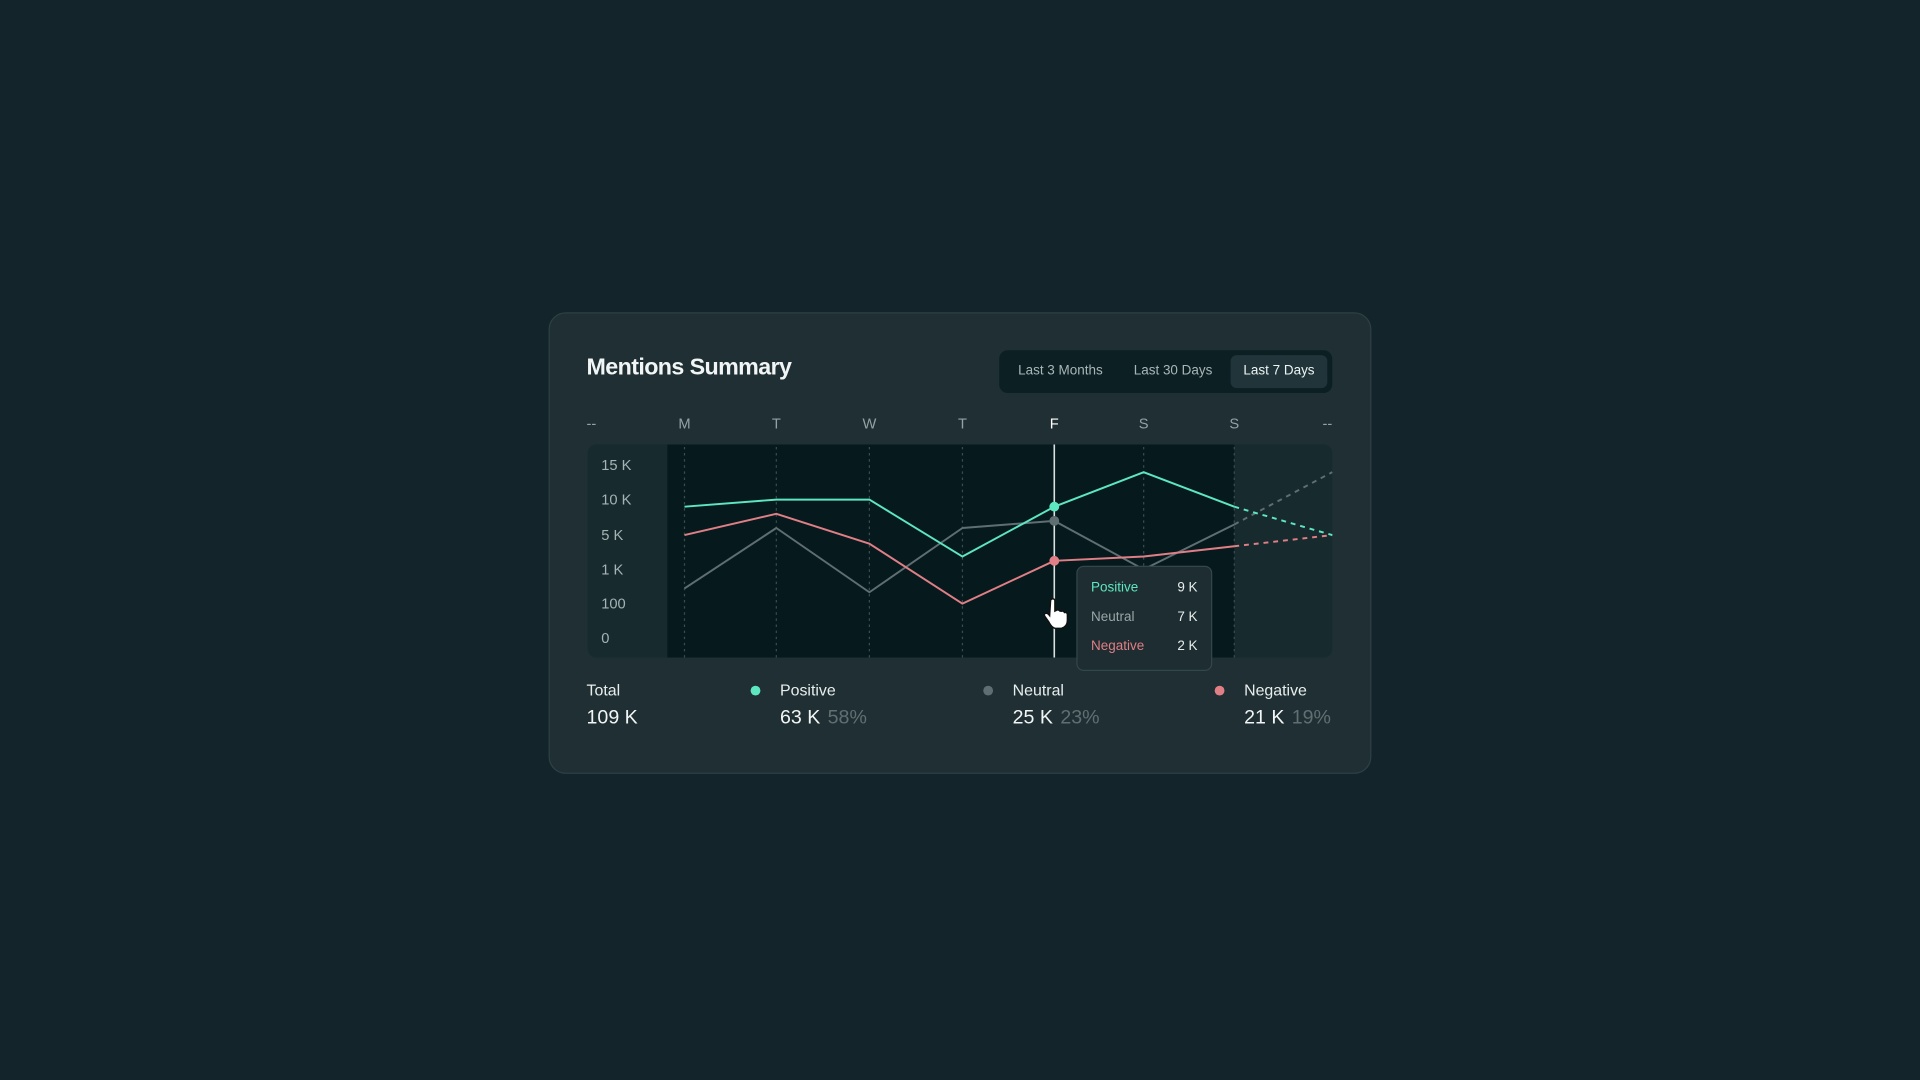 The image size is (1920, 1080). I want to click on card-title: Mentions Summary, so click(689, 368).